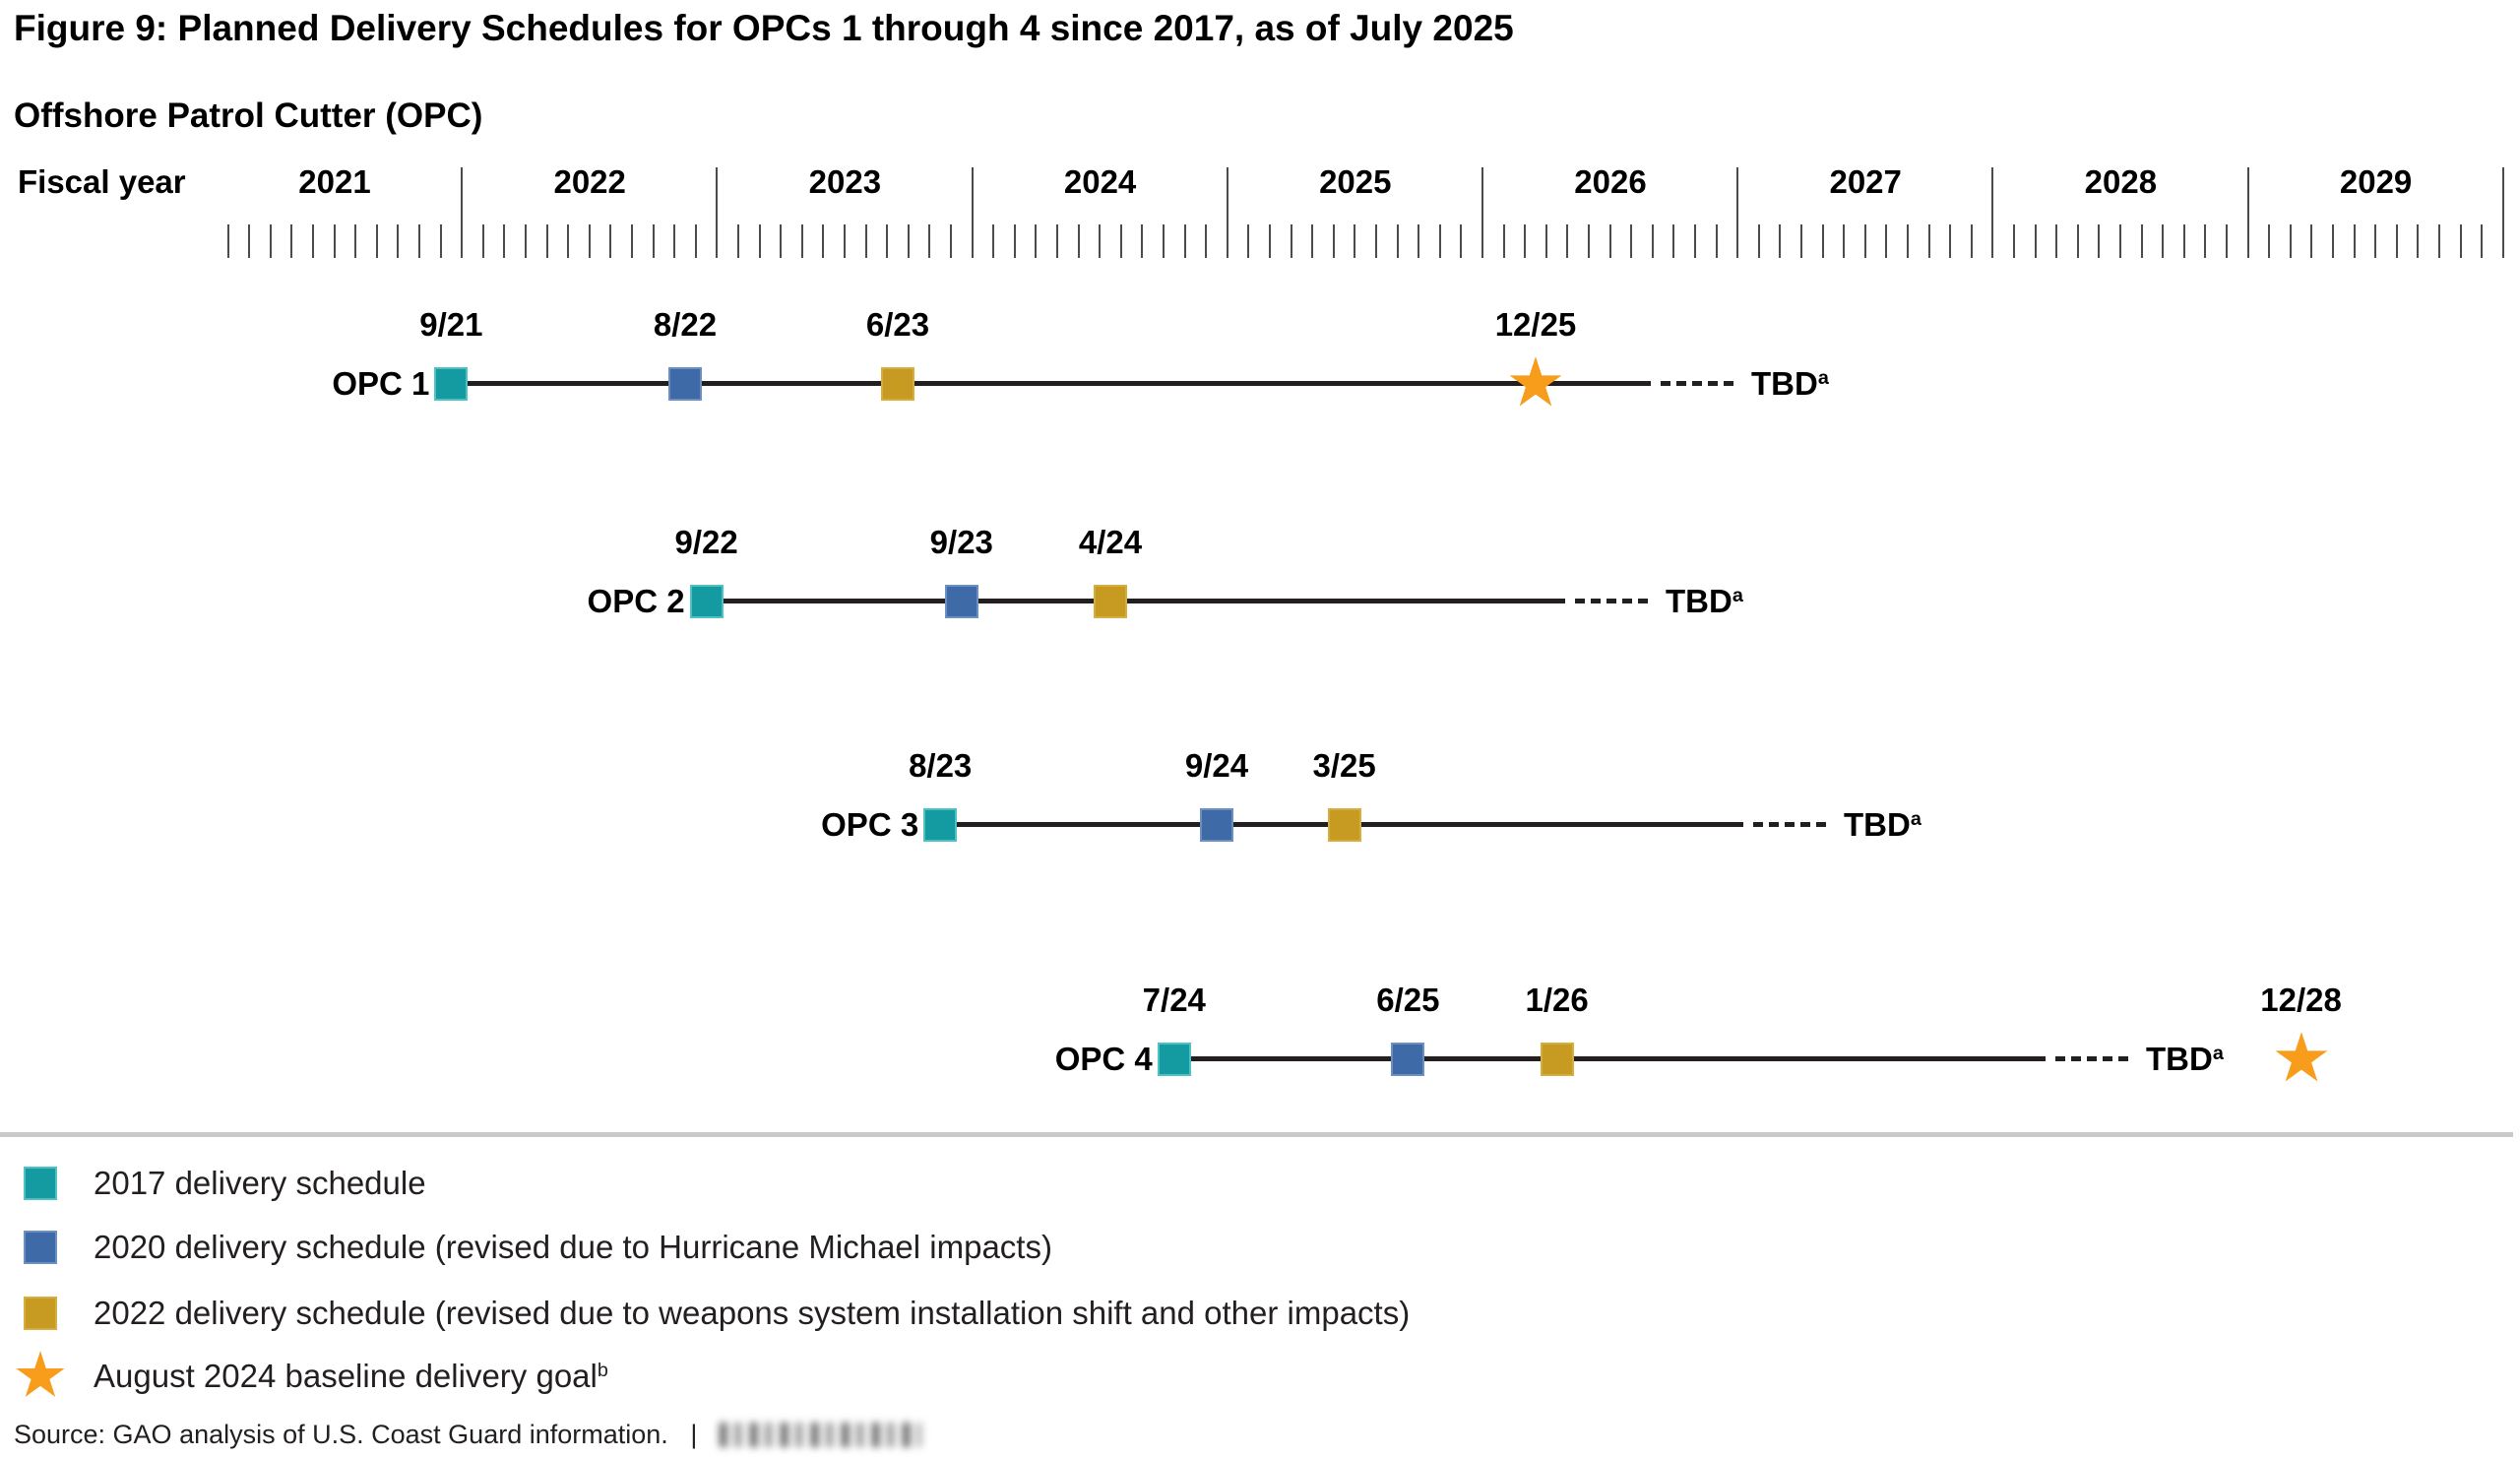 Image resolution: width=2520 pixels, height=1458 pixels. Describe the element at coordinates (685, 324) in the screenshot. I see `marker-date-label: 8/22` at that location.